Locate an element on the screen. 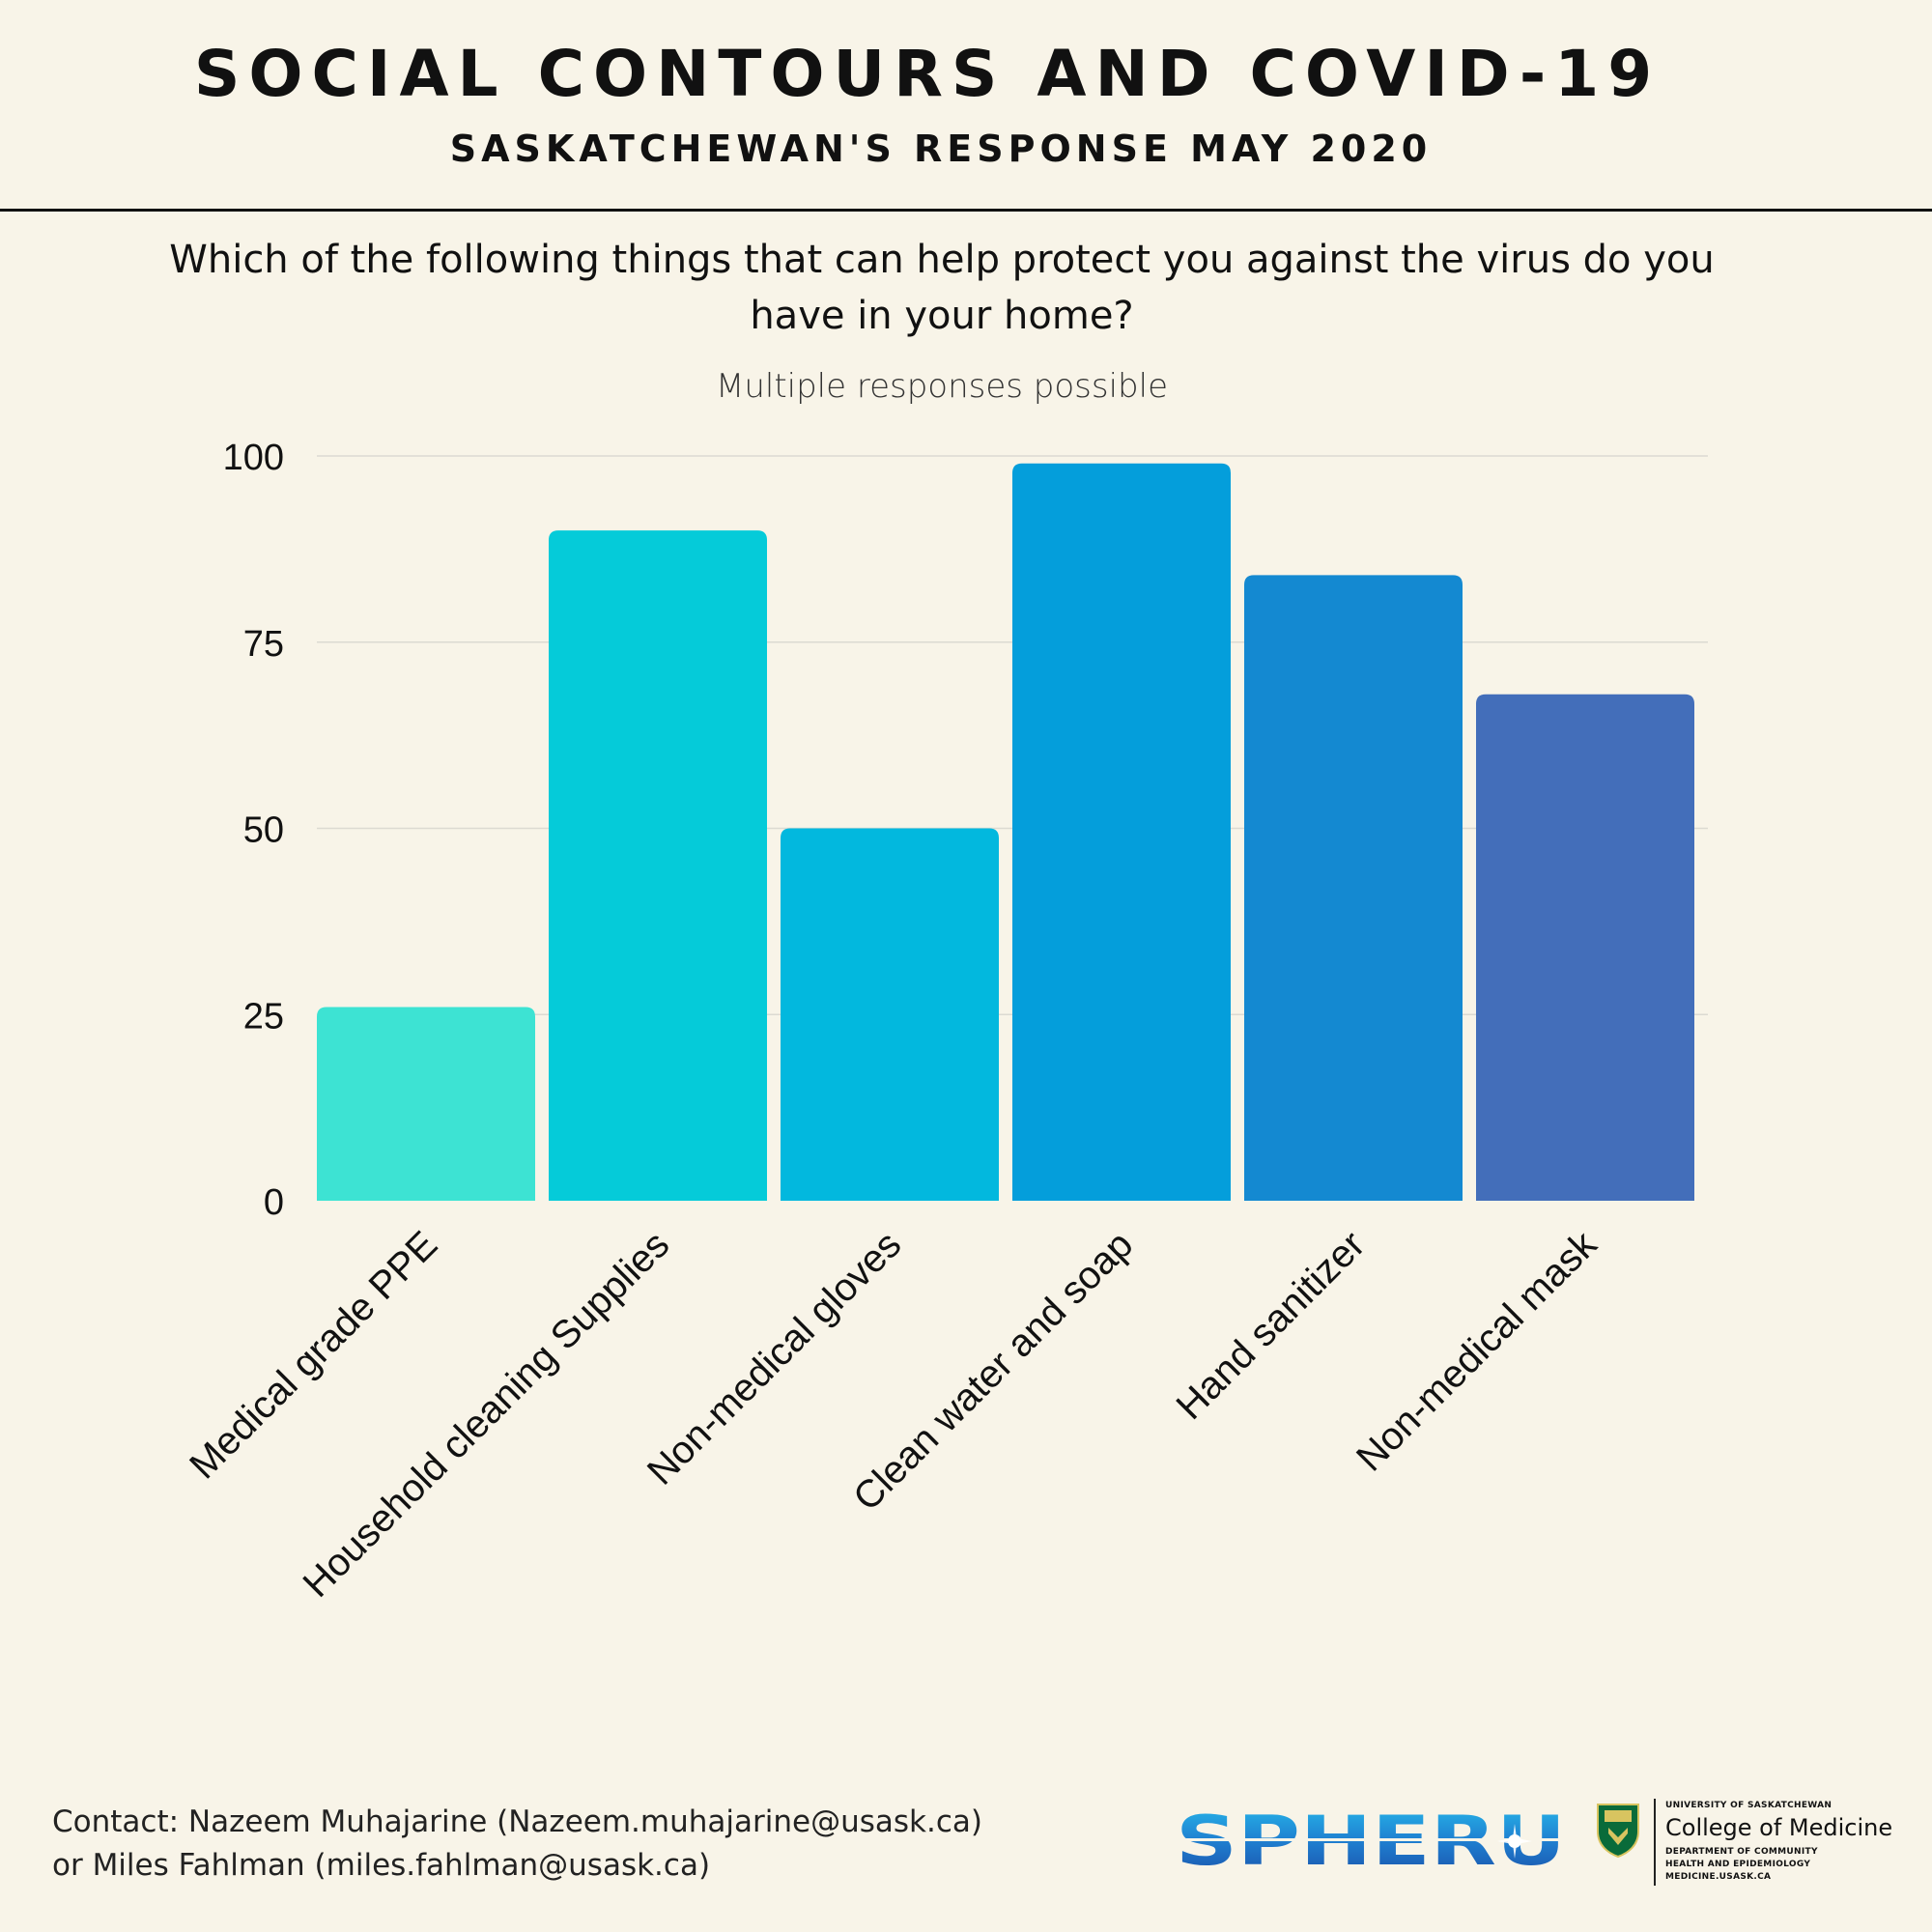  header-divider is located at coordinates (966, 210).